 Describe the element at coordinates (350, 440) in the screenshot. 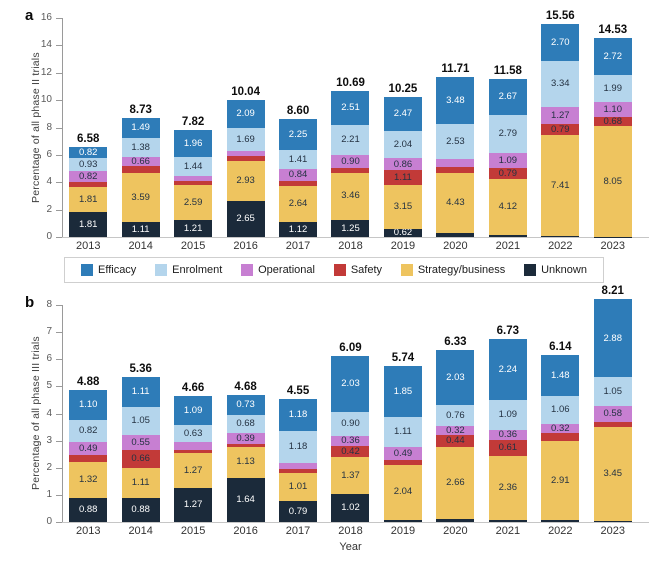

I see `segment-operational: 0.36` at that location.